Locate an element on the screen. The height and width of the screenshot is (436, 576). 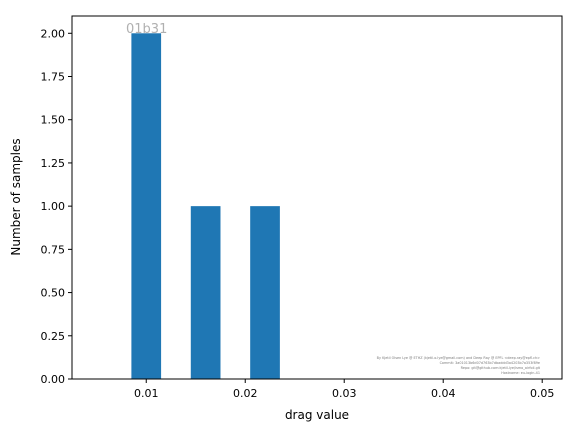
y-tick-label: 1.00 is located at coordinates (53, 206).